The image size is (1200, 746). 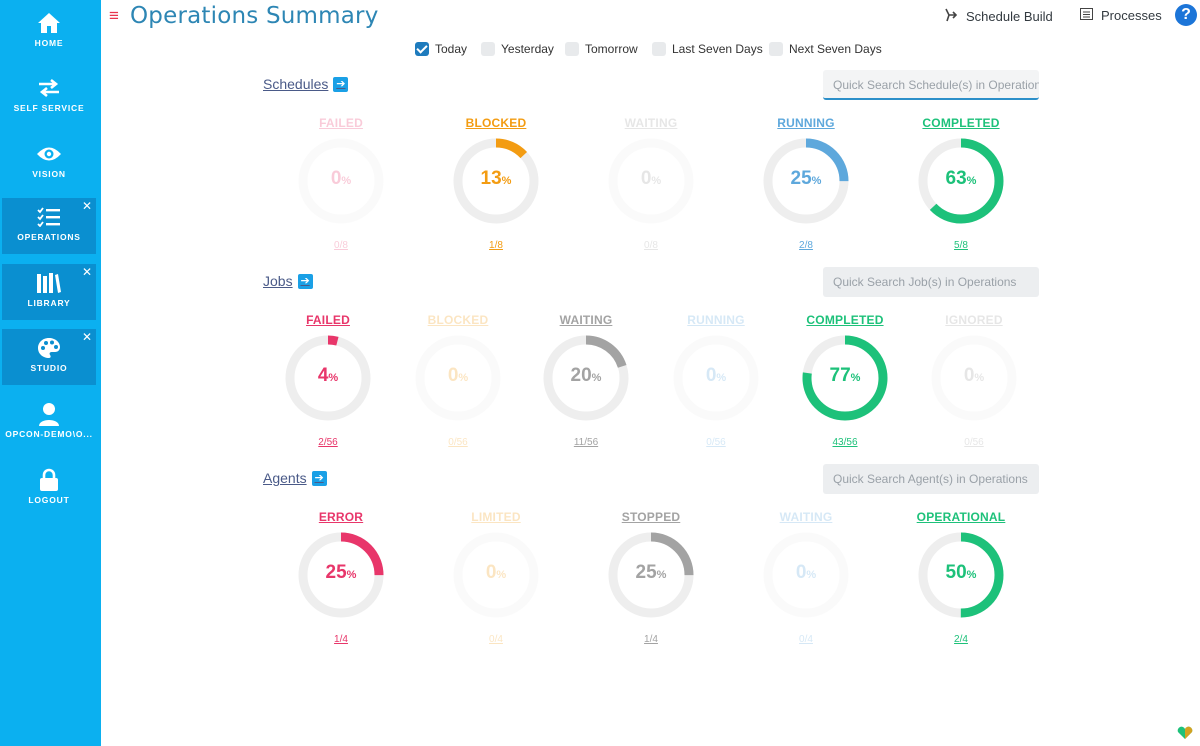 What do you see at coordinates (49, 357) in the screenshot?
I see `nav-item-studio: STUDIO ✕` at bounding box center [49, 357].